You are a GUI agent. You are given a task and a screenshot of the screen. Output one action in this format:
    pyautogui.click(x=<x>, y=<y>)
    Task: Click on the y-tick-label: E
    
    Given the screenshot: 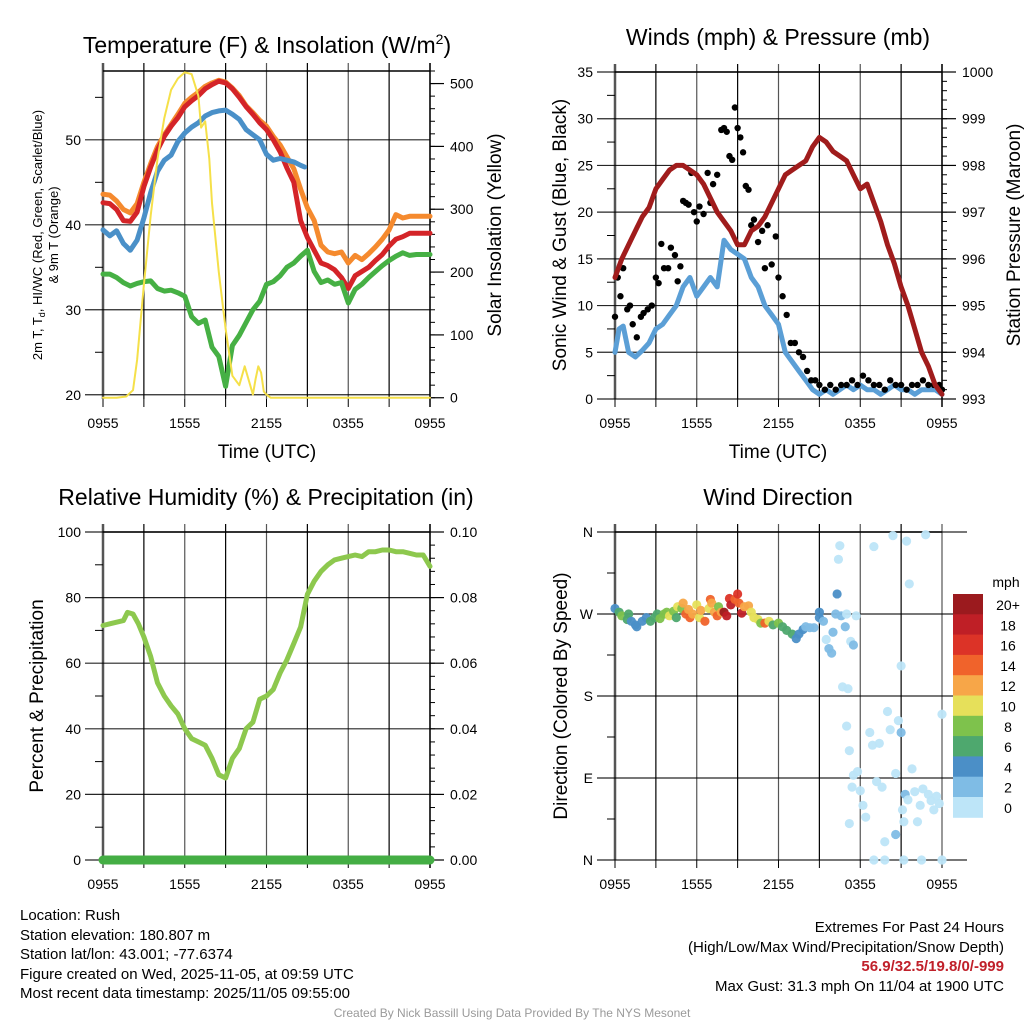 What is the action you would take?
    pyautogui.click(x=588, y=778)
    